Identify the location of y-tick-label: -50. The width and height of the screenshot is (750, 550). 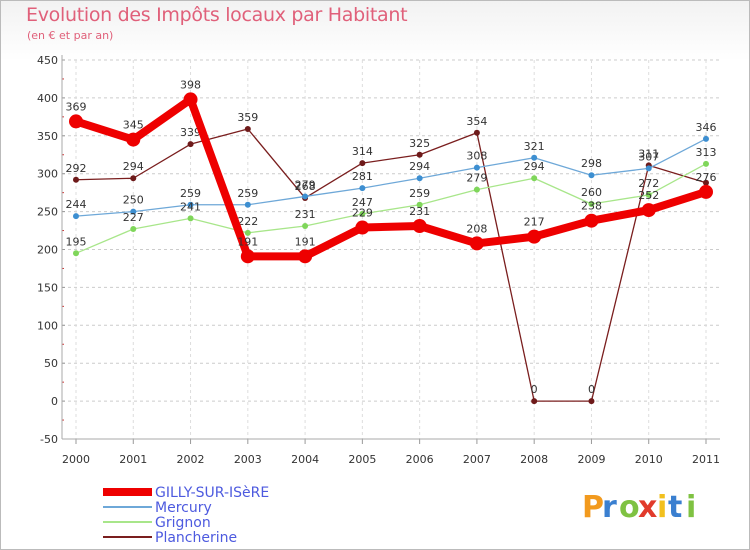
(49, 439).